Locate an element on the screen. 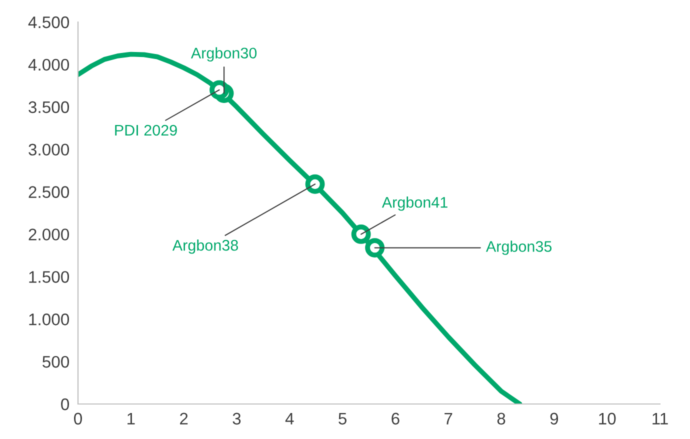  x-tick-label: 0 is located at coordinates (78, 418).